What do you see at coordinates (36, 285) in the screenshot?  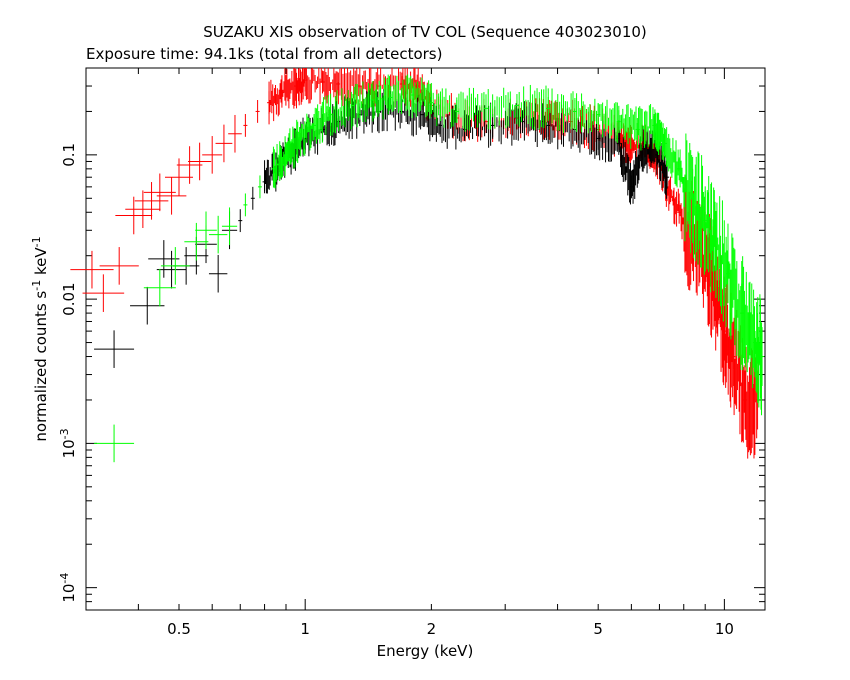 I see `y-axis-label-exp-1: -1` at bounding box center [36, 285].